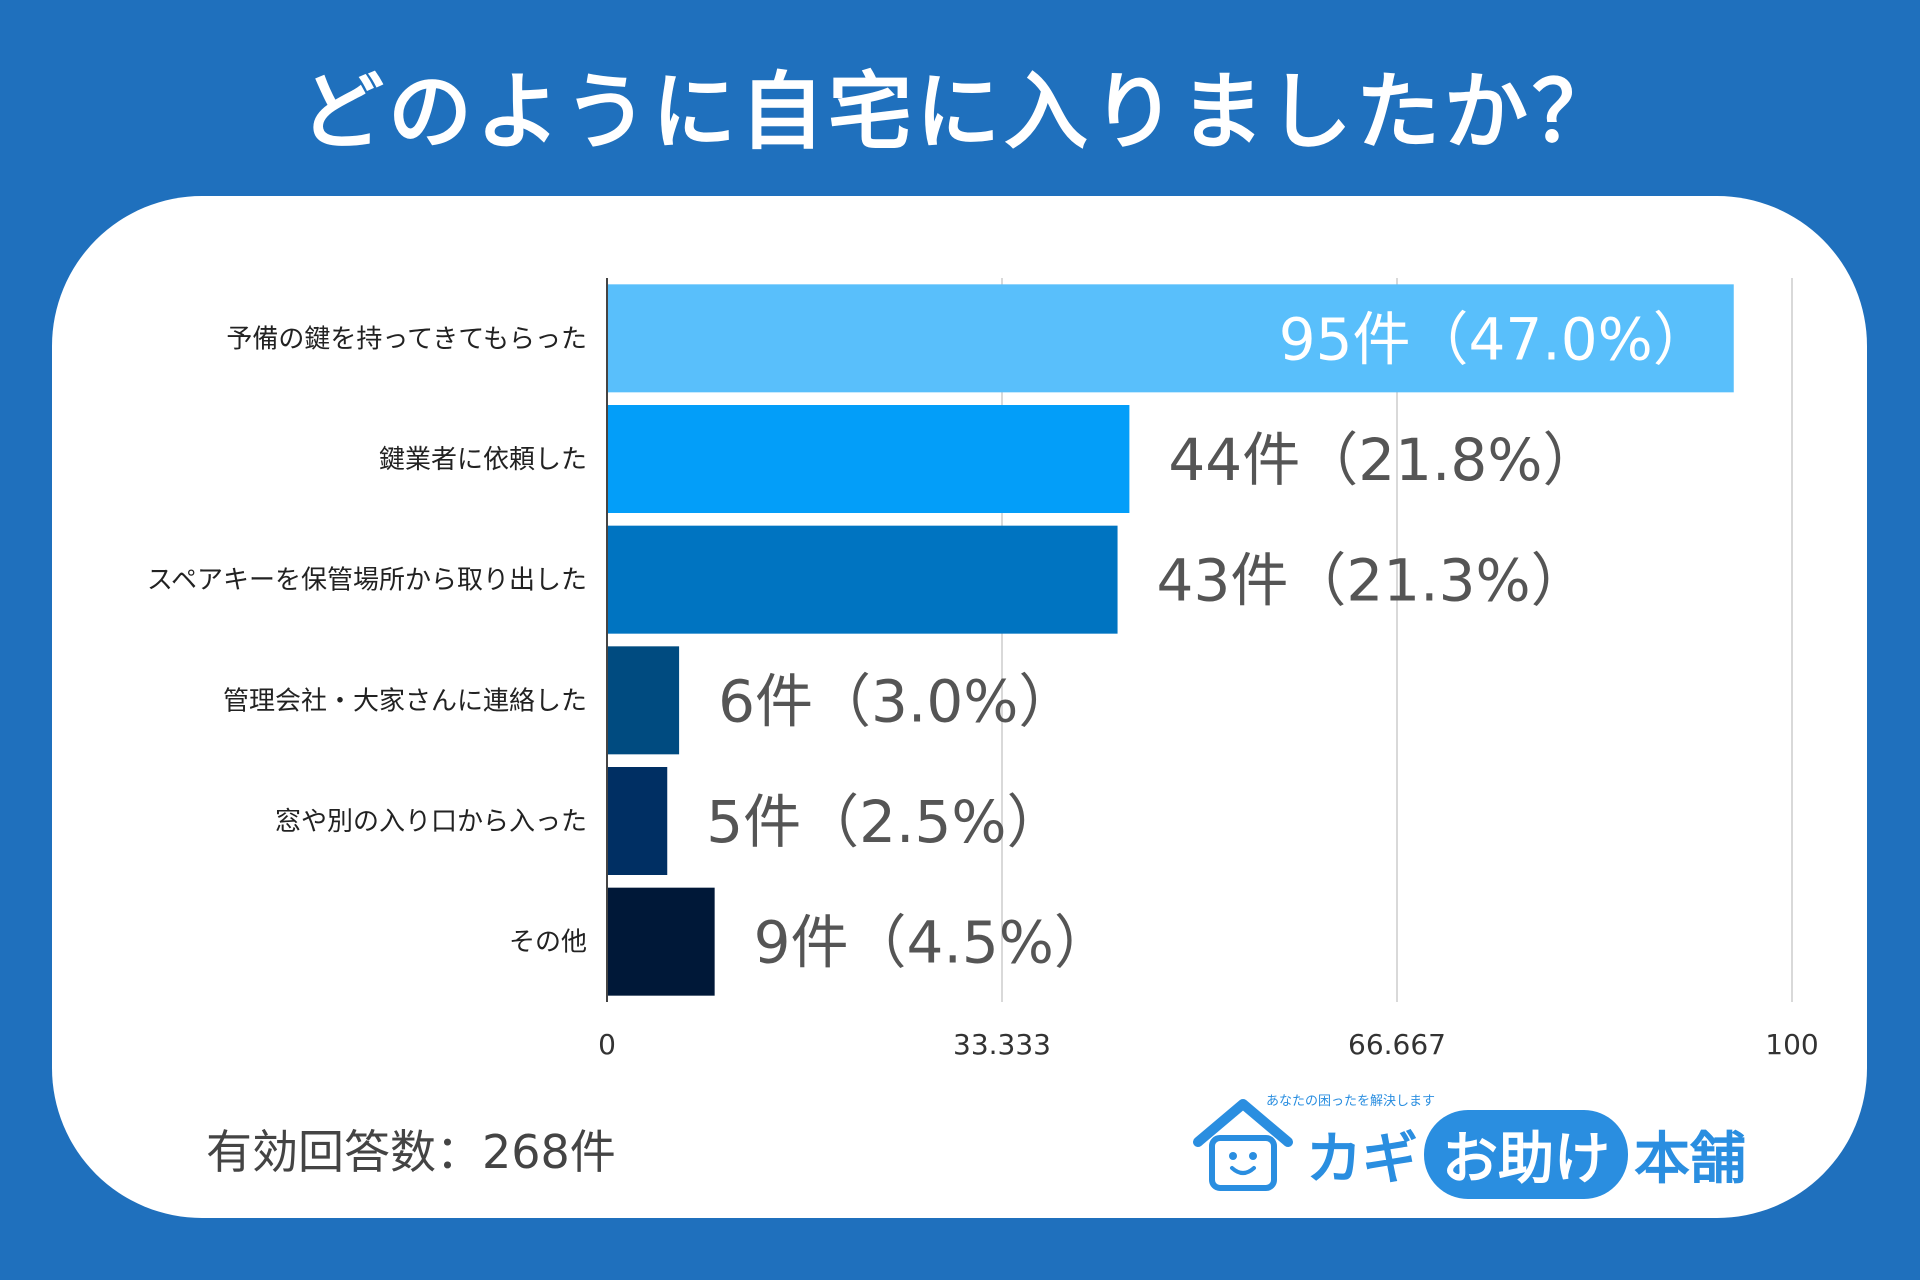  I want to click on category-label: その他, so click(548, 943).